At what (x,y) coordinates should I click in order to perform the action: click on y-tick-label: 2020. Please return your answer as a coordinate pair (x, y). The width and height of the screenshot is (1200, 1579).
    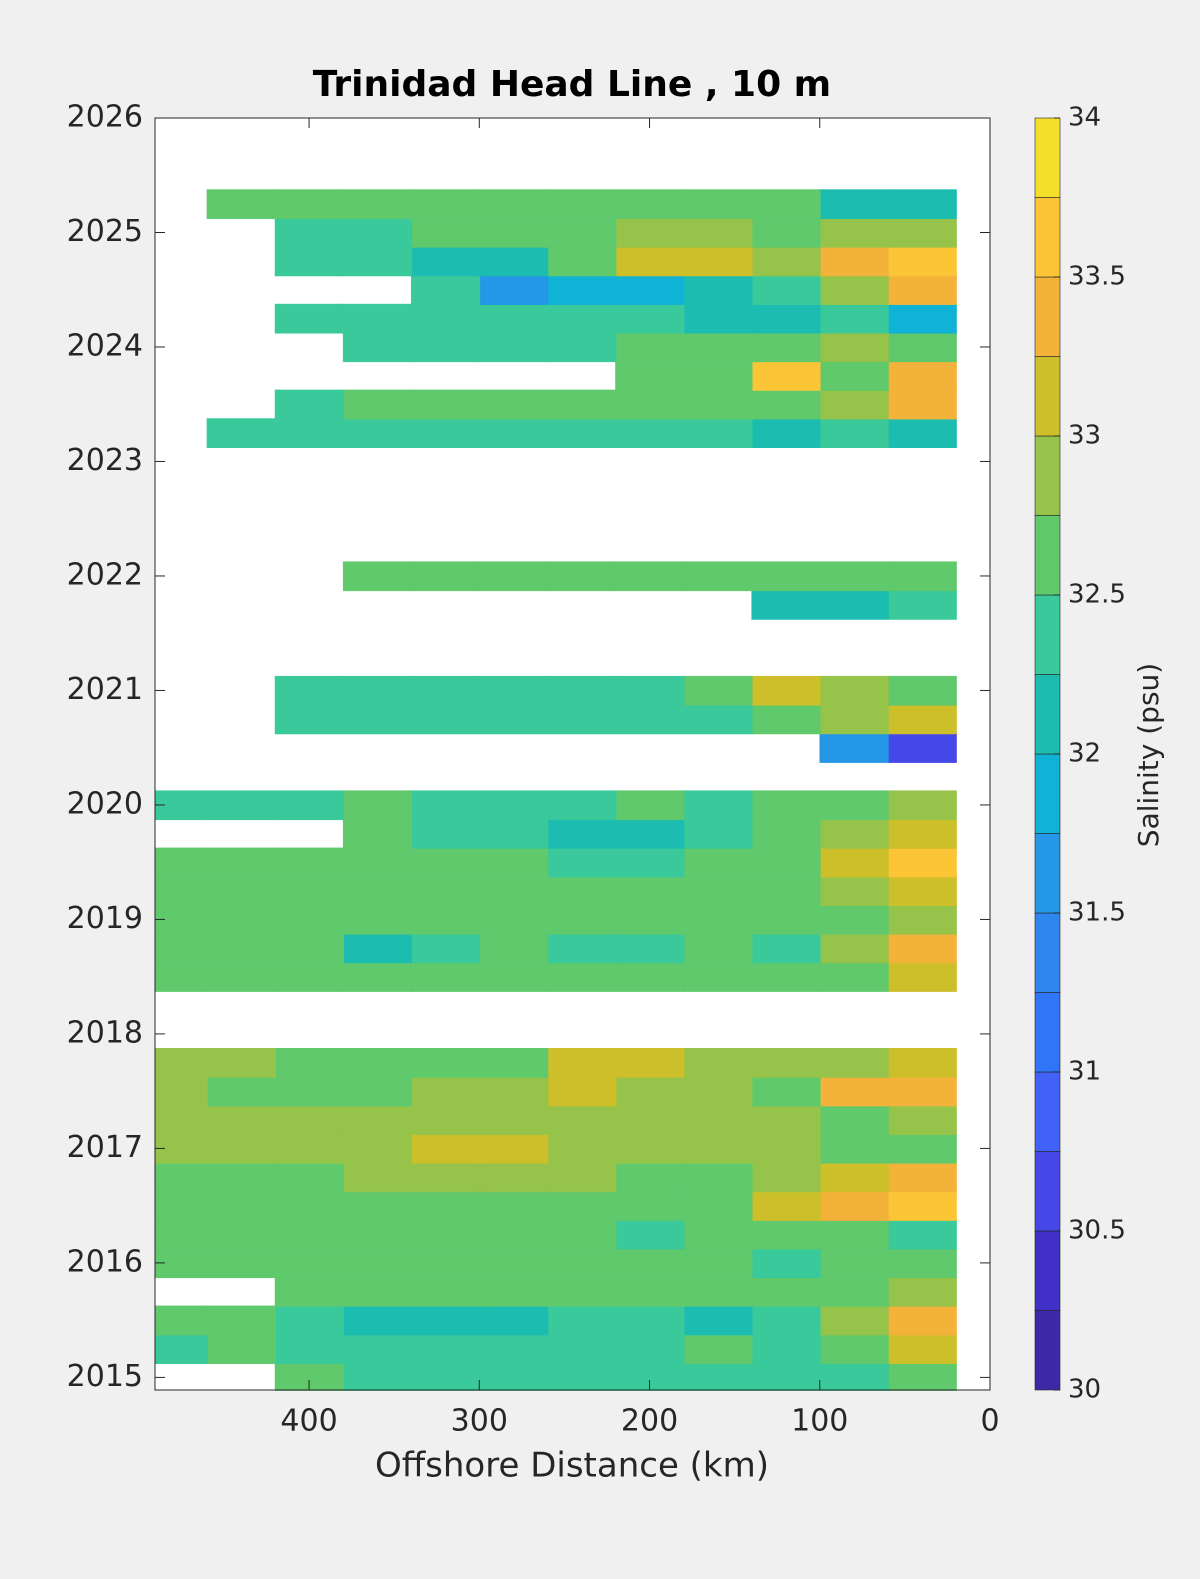
    Looking at the image, I should click on (105, 803).